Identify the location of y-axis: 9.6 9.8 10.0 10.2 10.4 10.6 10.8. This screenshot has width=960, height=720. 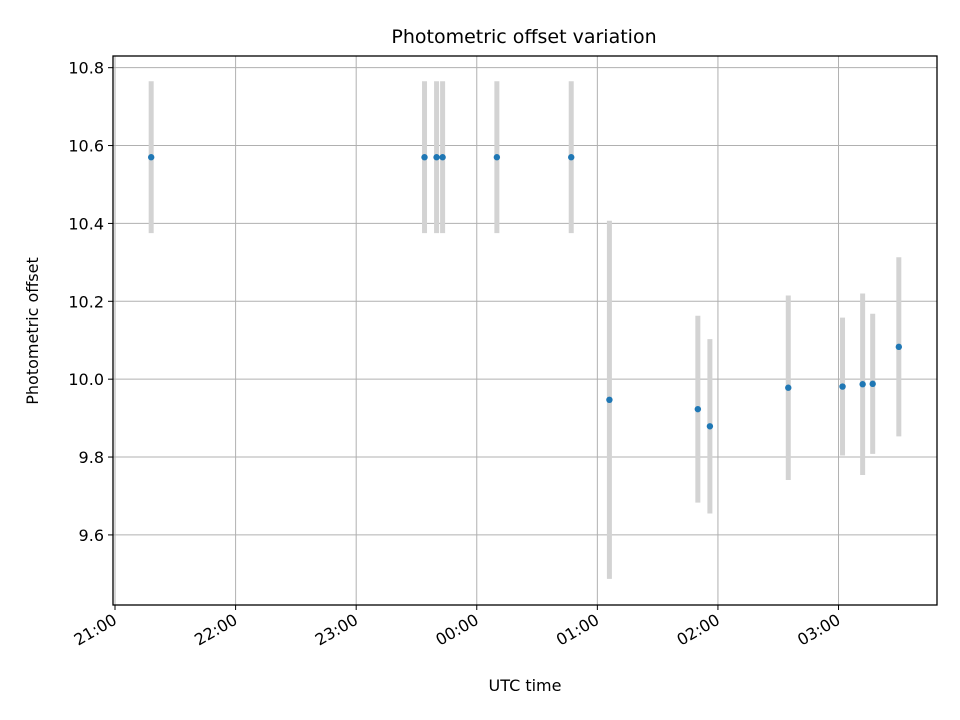
(90, 302).